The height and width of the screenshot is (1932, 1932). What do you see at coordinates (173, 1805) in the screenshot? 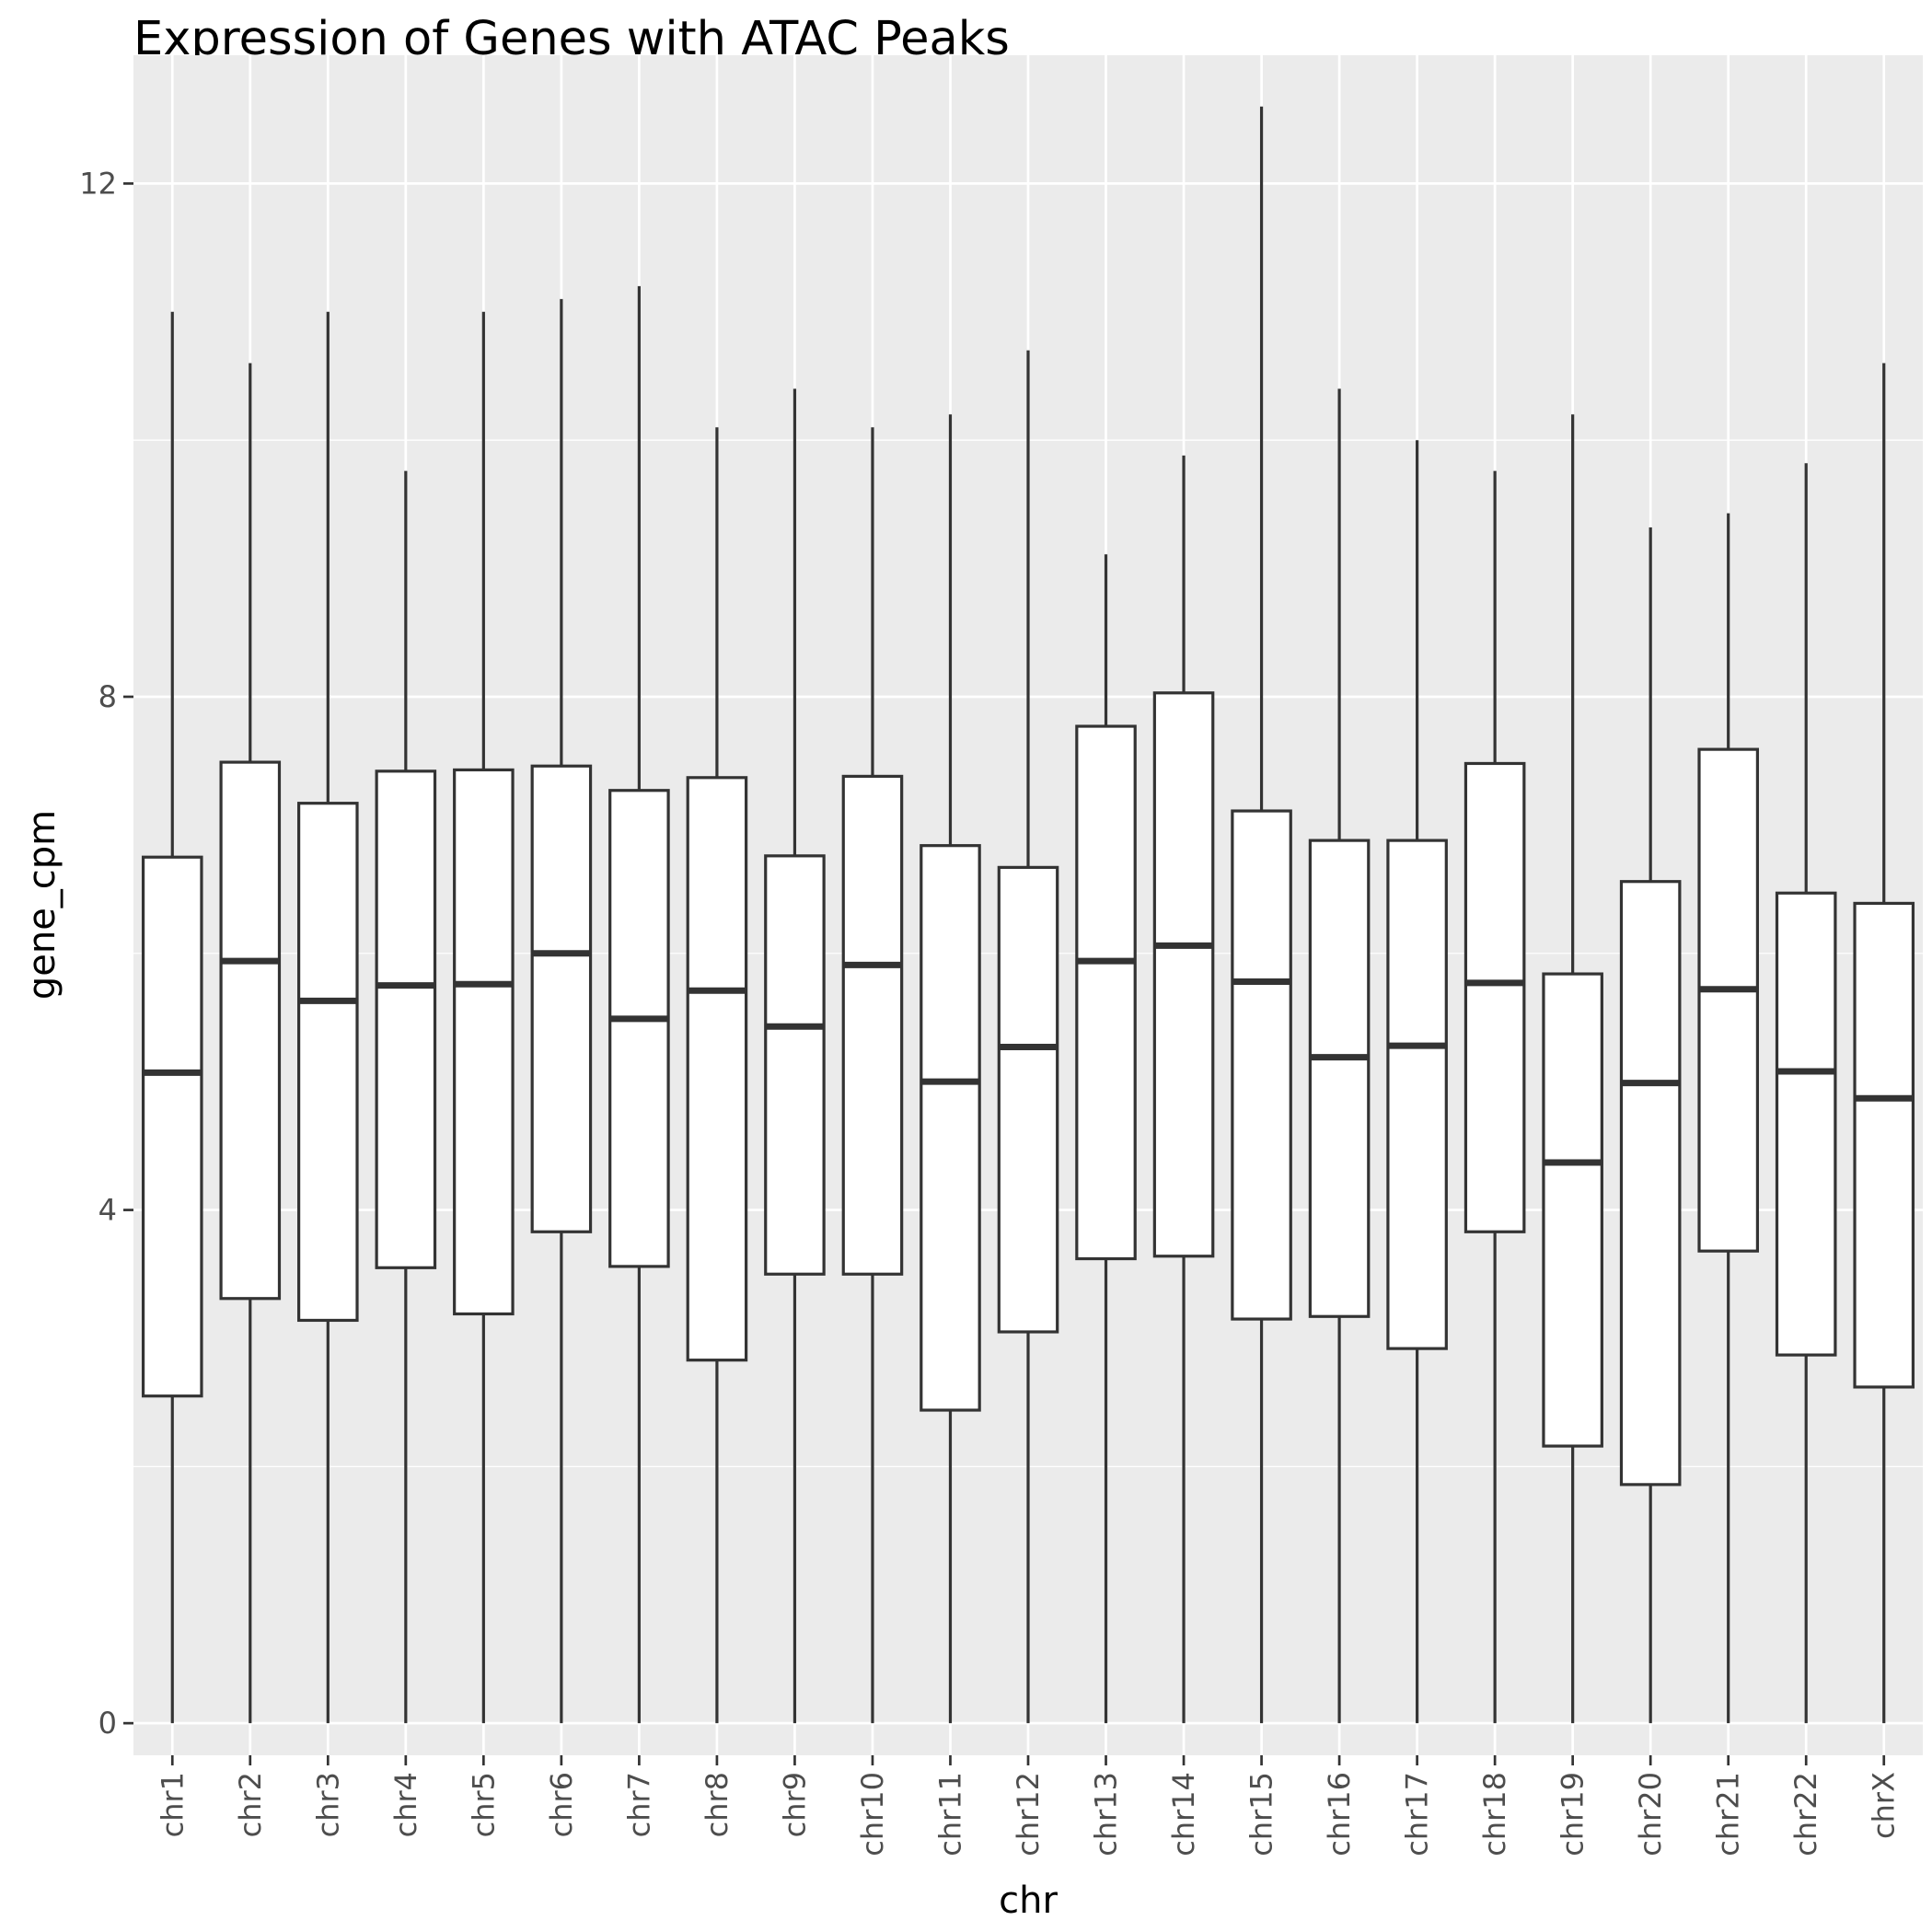
I see `x-tick-label: chr1` at bounding box center [173, 1805].